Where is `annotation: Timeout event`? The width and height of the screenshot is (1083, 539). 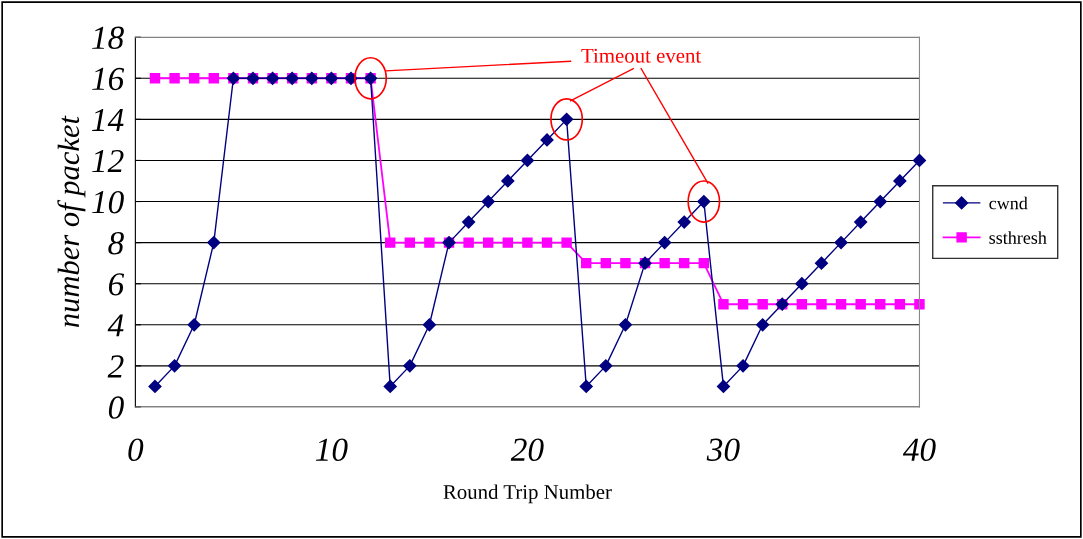
annotation: Timeout event is located at coordinates (641, 55).